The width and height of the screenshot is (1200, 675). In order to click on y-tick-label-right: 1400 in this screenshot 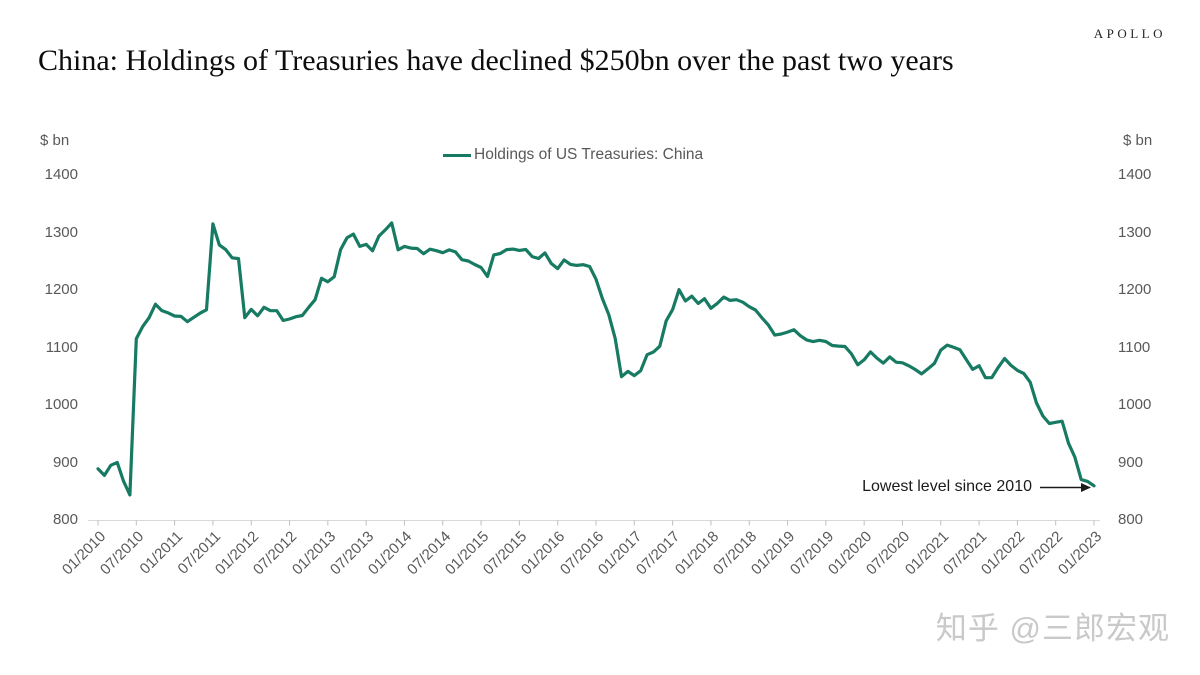, I will do `click(1135, 174)`.